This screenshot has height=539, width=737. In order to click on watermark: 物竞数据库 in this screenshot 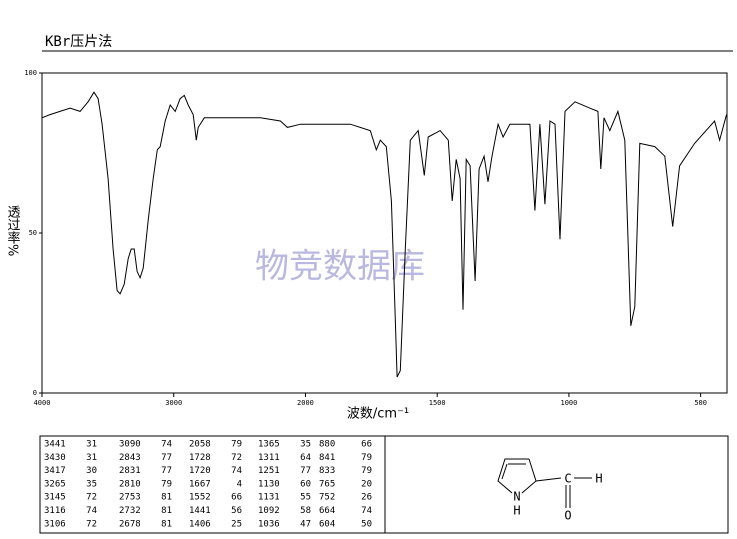, I will do `click(340, 267)`.